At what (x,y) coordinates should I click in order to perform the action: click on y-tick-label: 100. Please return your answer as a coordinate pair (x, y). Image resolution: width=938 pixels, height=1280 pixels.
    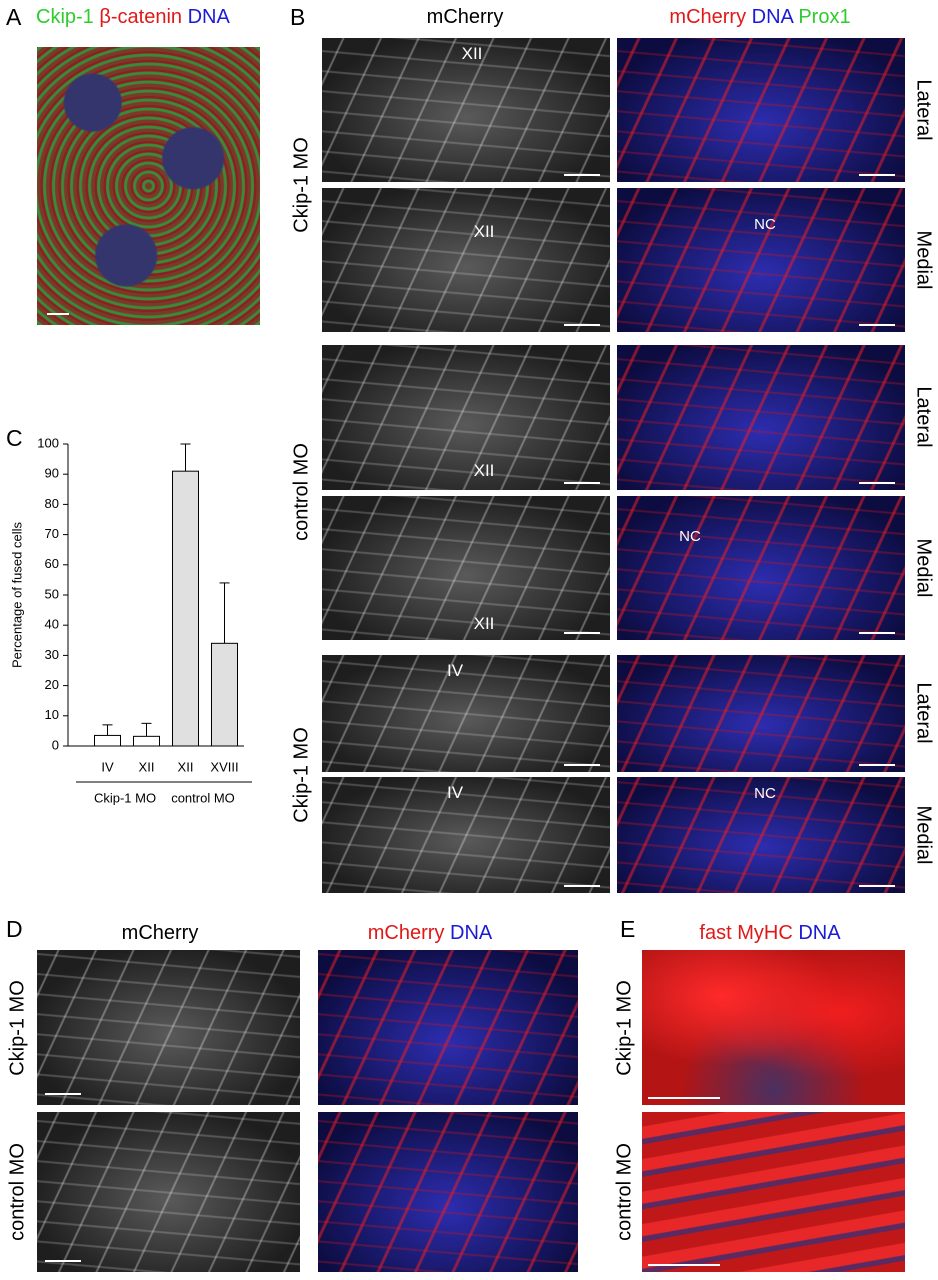
    Looking at the image, I should click on (48, 442).